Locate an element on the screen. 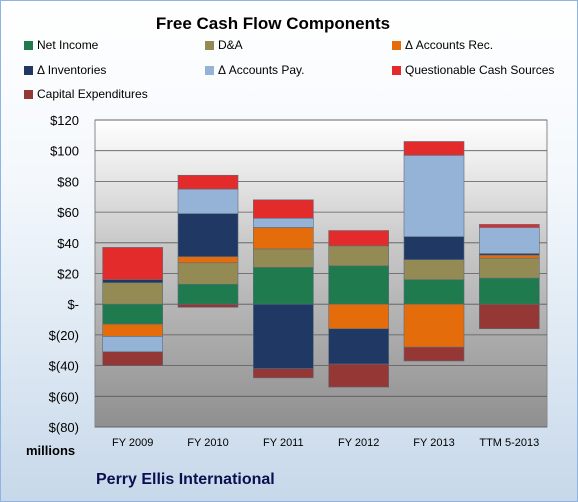 This screenshot has width=578, height=502. legend-item: Capital Expenditures is located at coordinates (86, 94).